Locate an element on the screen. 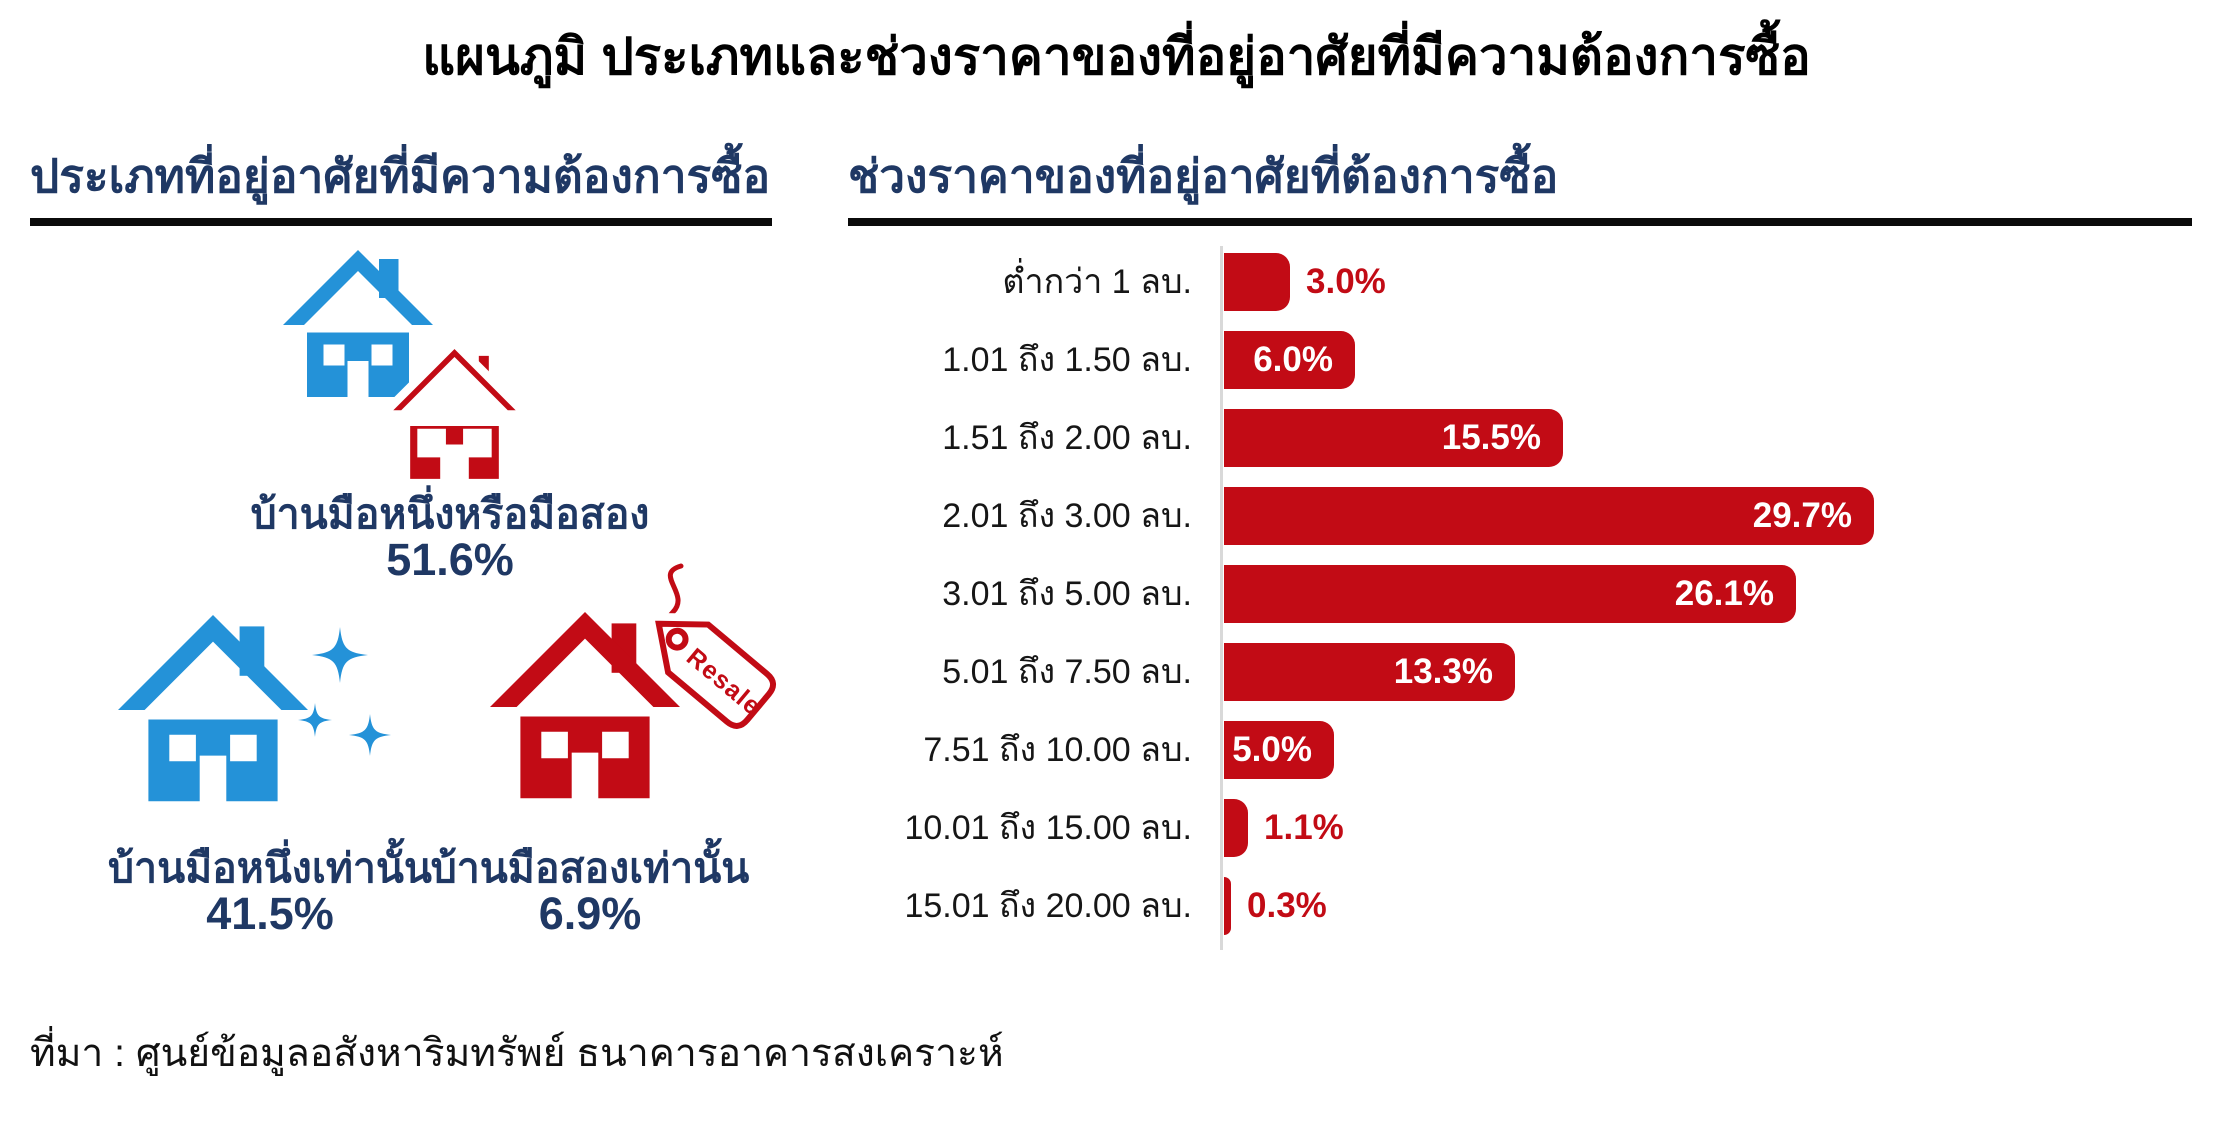 Image resolution: width=2233 pixels, height=1123 pixels. category-label: 7.51 ถึง 10.00 ลบ. is located at coordinates (1057, 750).